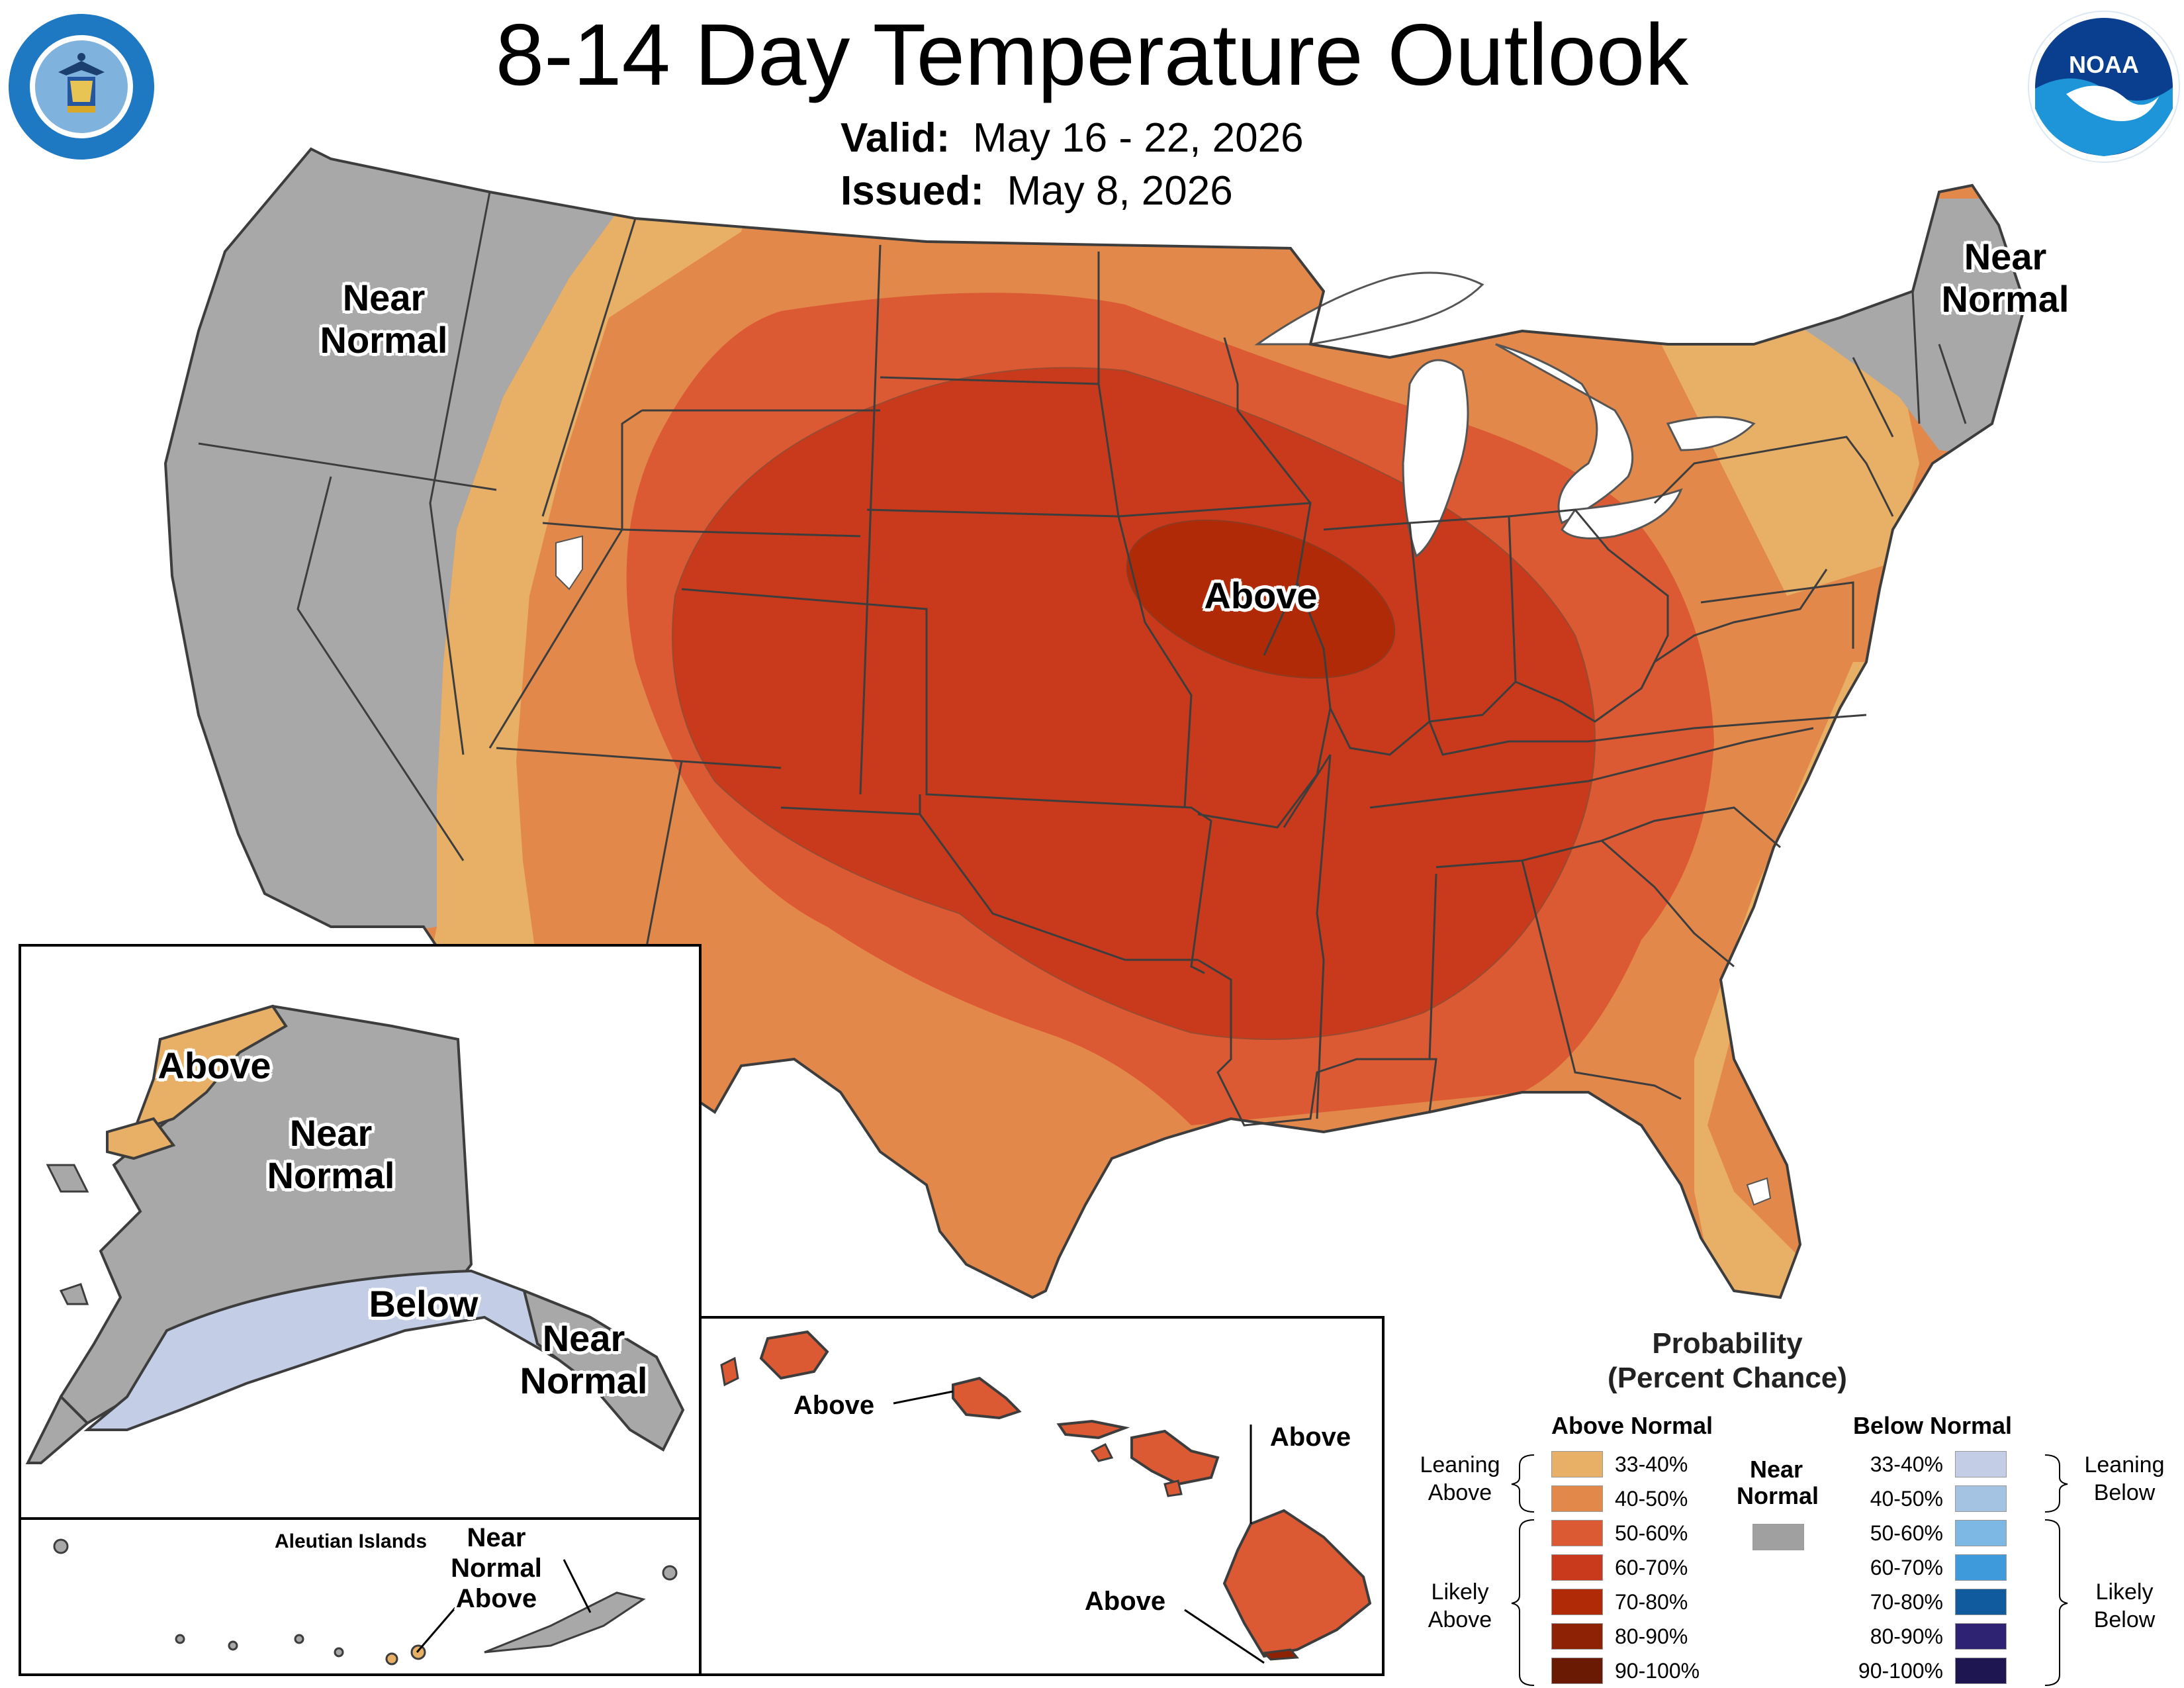 This screenshot has width=2184, height=1688. I want to click on legend-below-row: 50-60%, so click(1932, 1533).